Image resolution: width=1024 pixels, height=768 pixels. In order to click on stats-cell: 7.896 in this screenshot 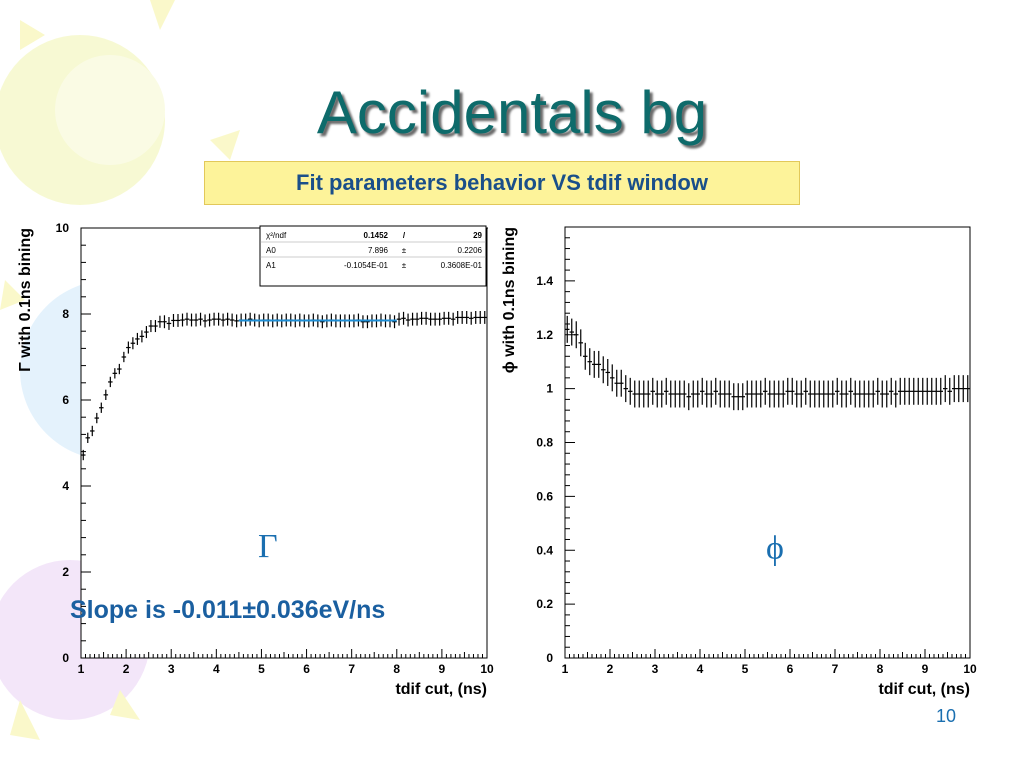, I will do `click(378, 250)`.